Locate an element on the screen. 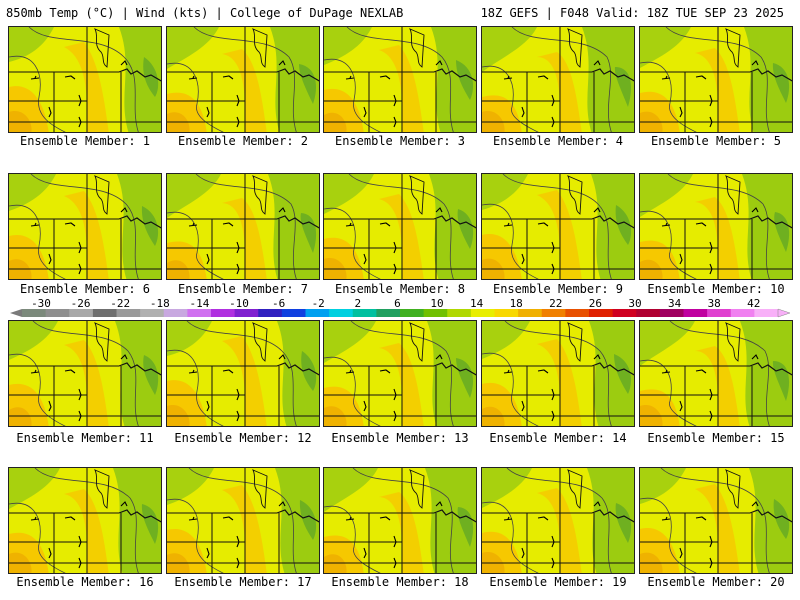  ensemble-member-label: Ensemble Member: 8 is located at coordinates (400, 289).